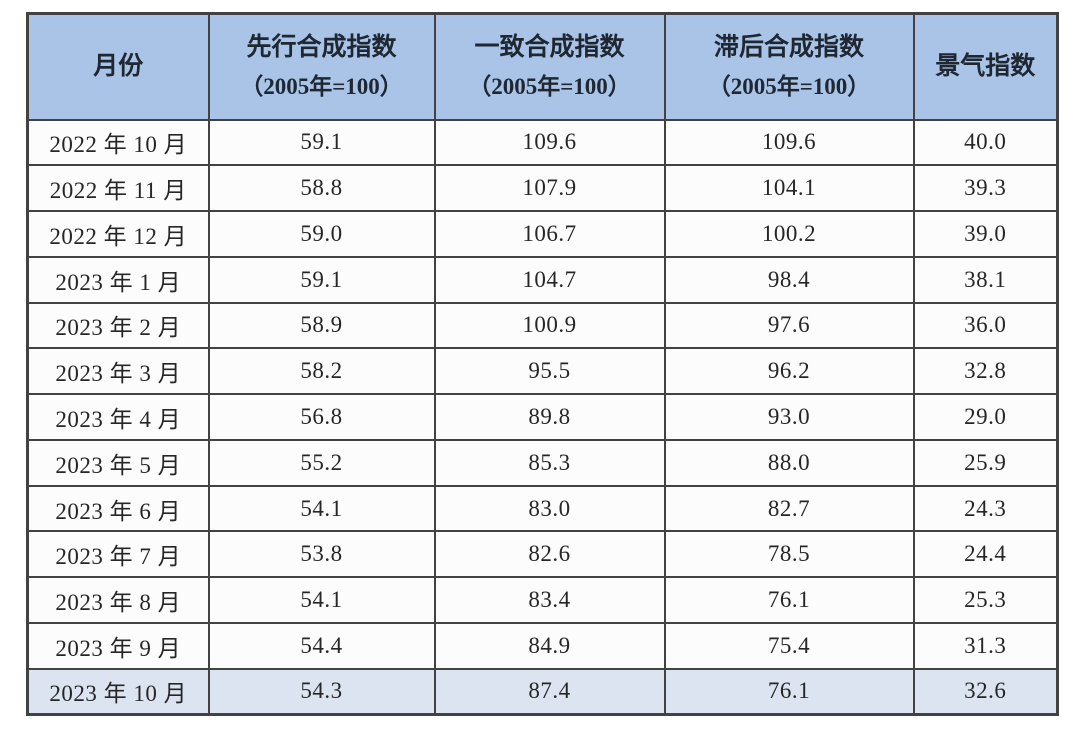 The image size is (1080, 730). I want to click on cell-prosperity: 32.6, so click(985, 691).